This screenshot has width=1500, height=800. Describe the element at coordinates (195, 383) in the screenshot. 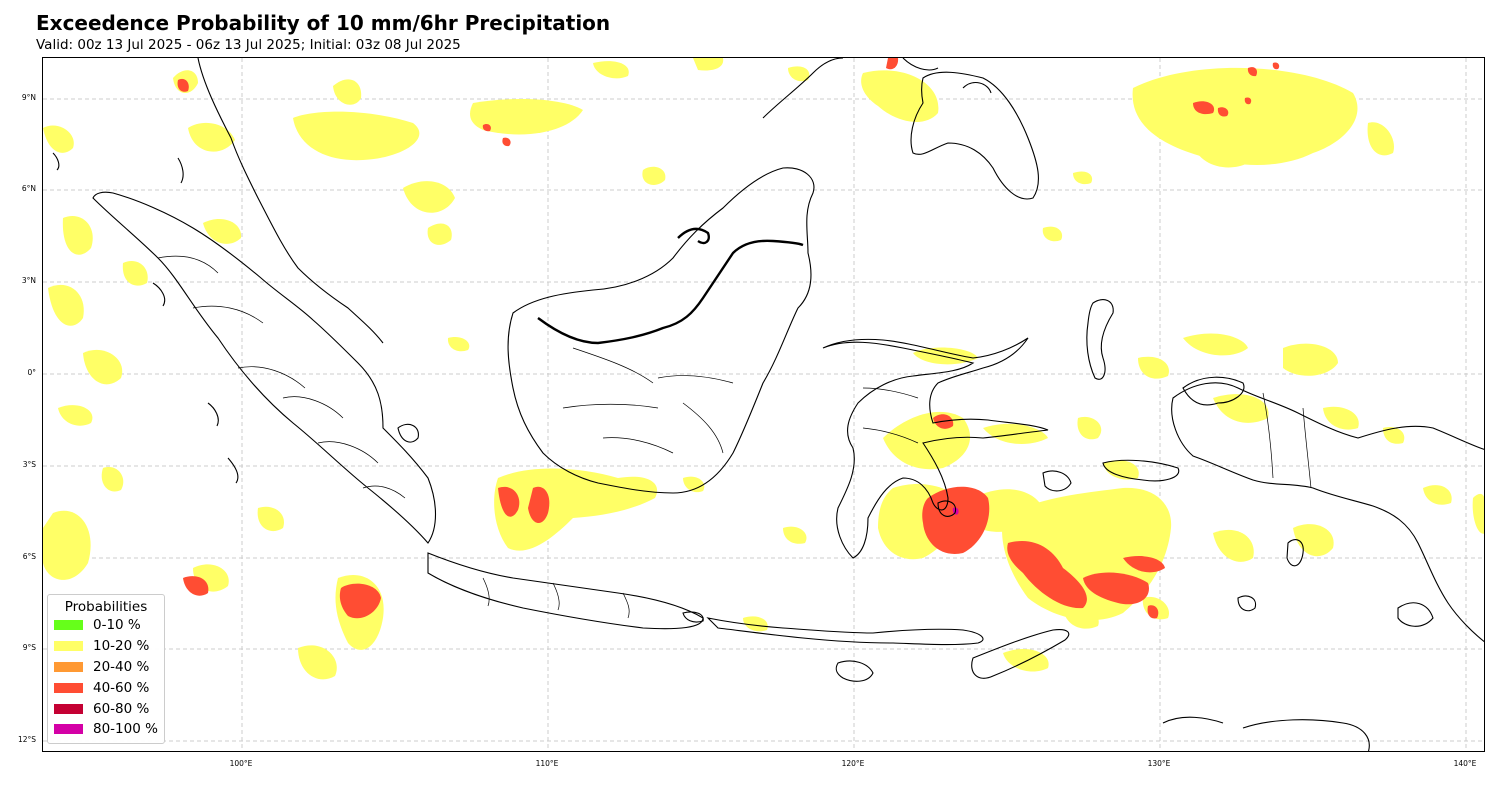

I see `coastline-nias-mentawai` at that location.